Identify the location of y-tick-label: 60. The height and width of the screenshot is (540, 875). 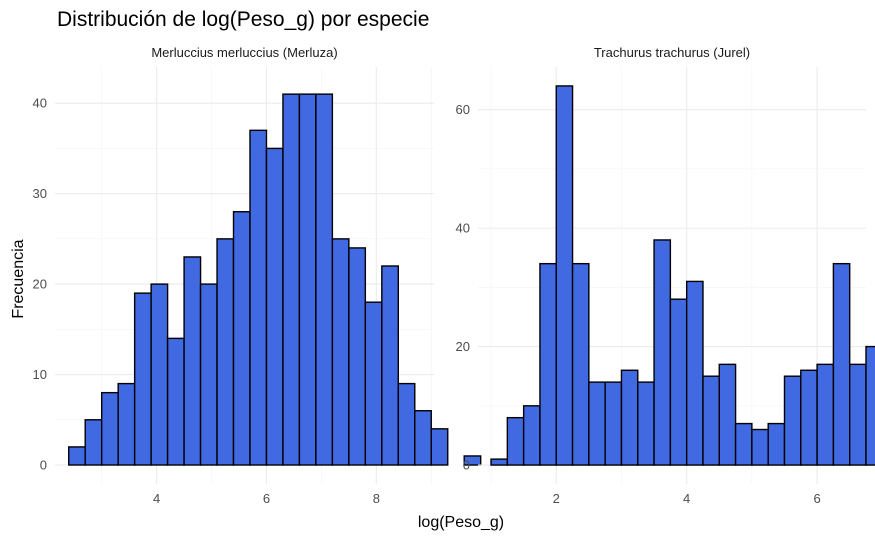
(463, 109).